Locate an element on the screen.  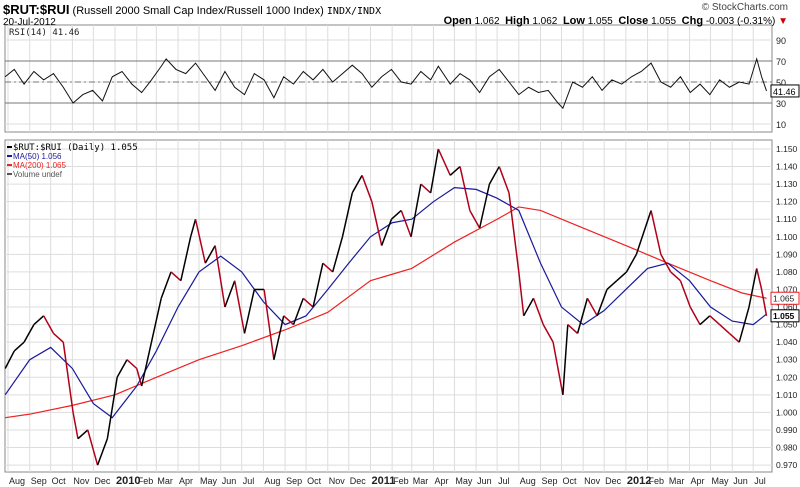
x-tick-label: 2012 is located at coordinates (639, 481).